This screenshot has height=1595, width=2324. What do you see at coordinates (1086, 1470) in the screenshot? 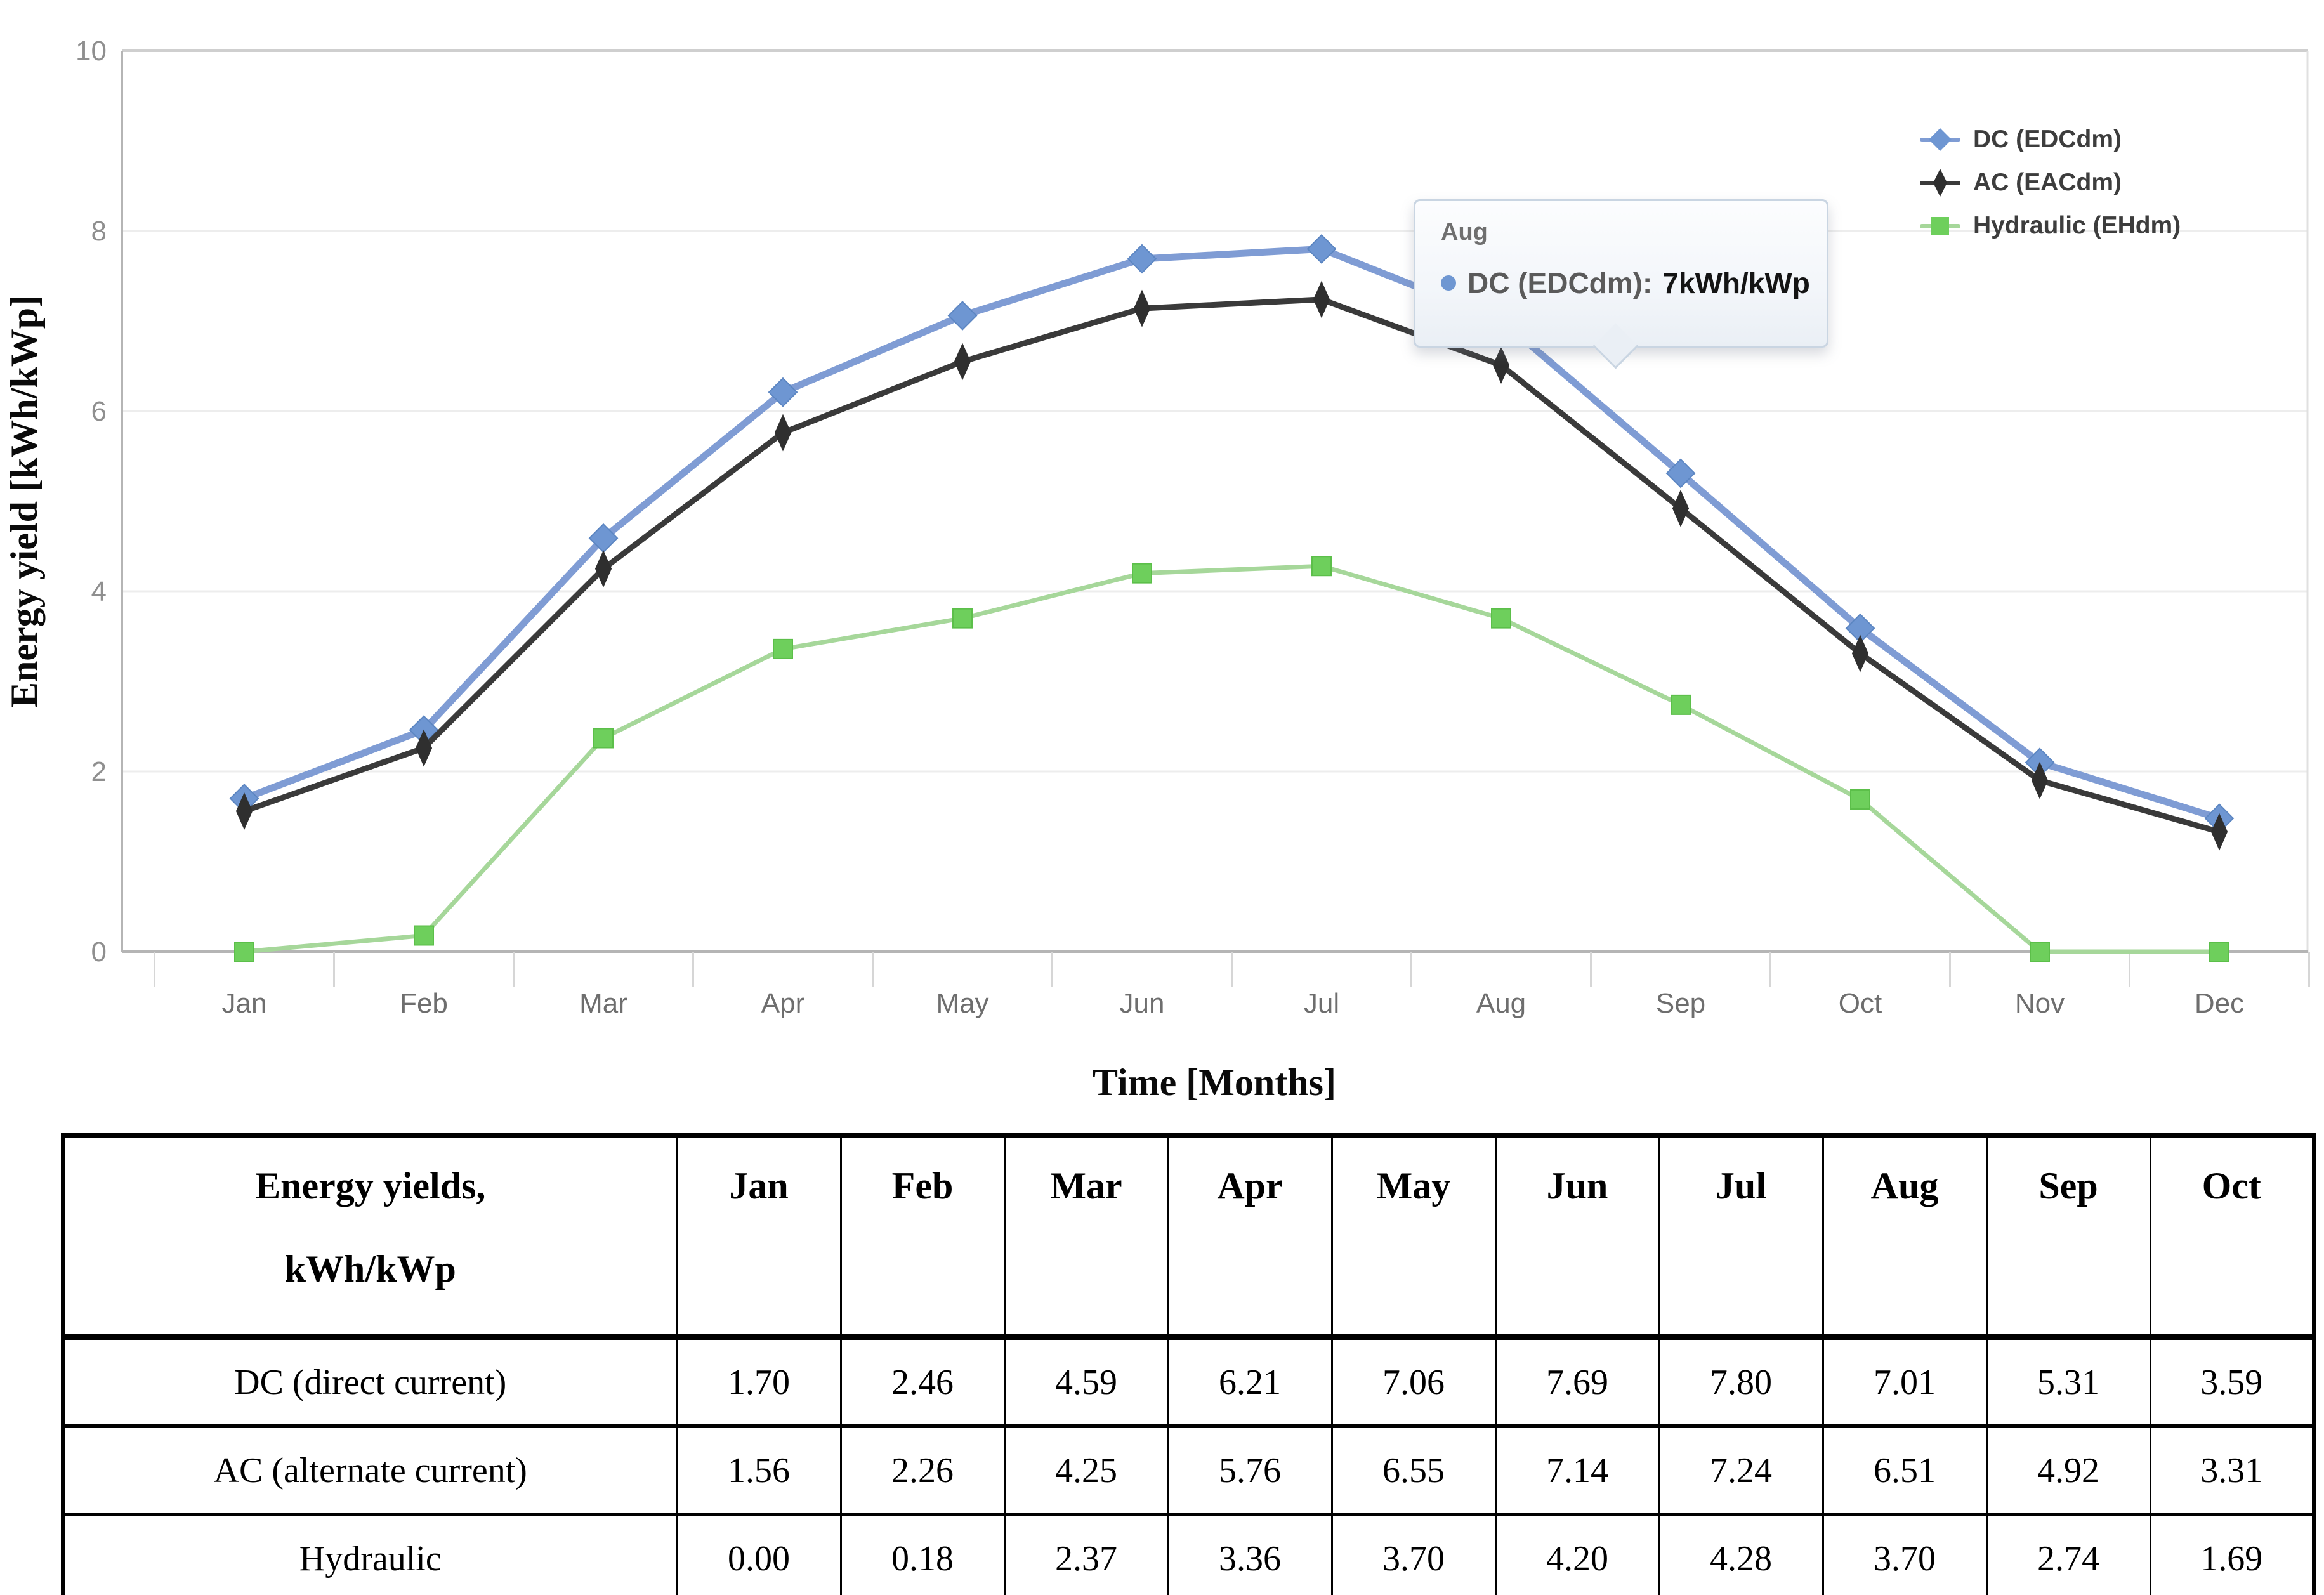
I see `cell-ac-mar: 4.25` at bounding box center [1086, 1470].